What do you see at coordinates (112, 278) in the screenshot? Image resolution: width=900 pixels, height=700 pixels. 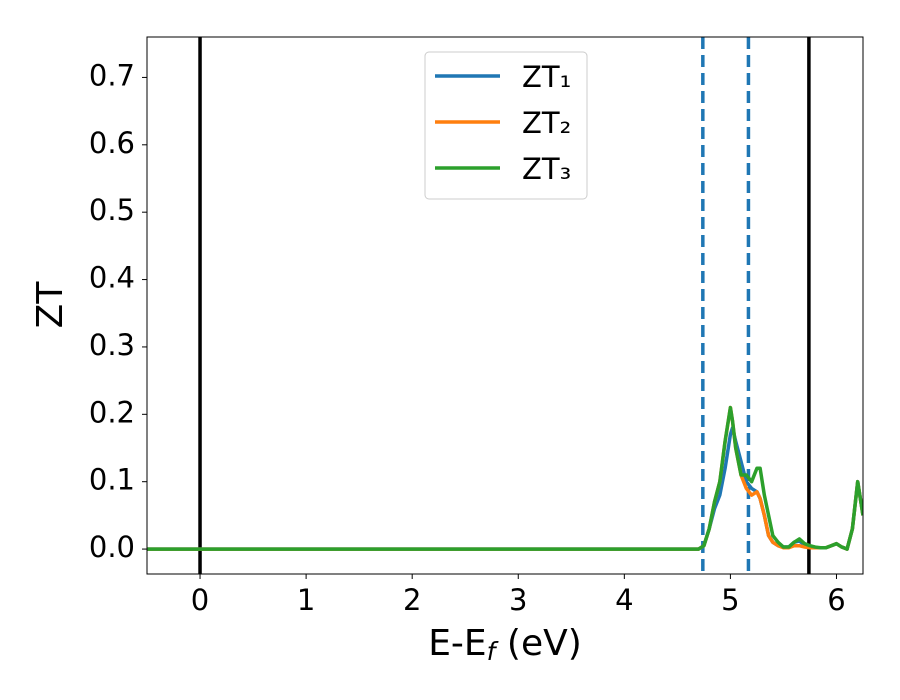 I see `y-tick-label: 0.4` at bounding box center [112, 278].